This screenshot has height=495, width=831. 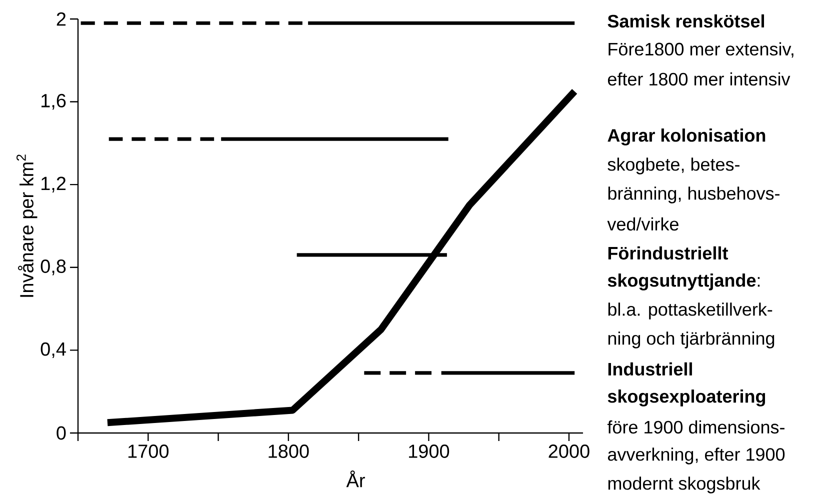 I want to click on y-tick-label: 2, so click(x=61, y=19).